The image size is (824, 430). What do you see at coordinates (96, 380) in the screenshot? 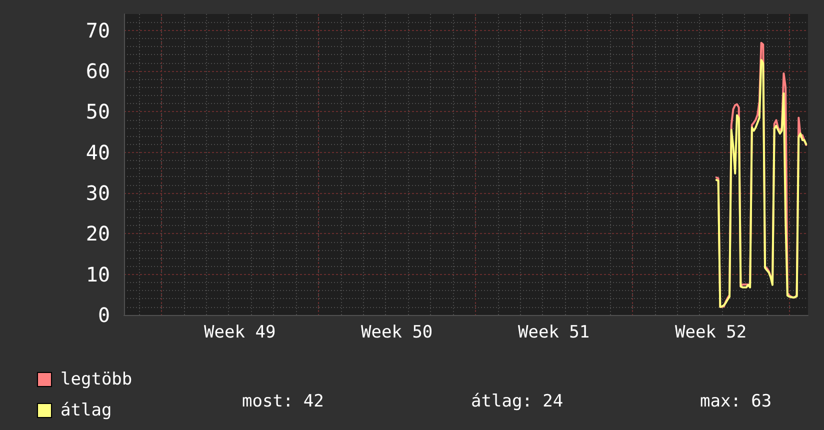
I see `legend-label: legtöbb` at bounding box center [96, 380].